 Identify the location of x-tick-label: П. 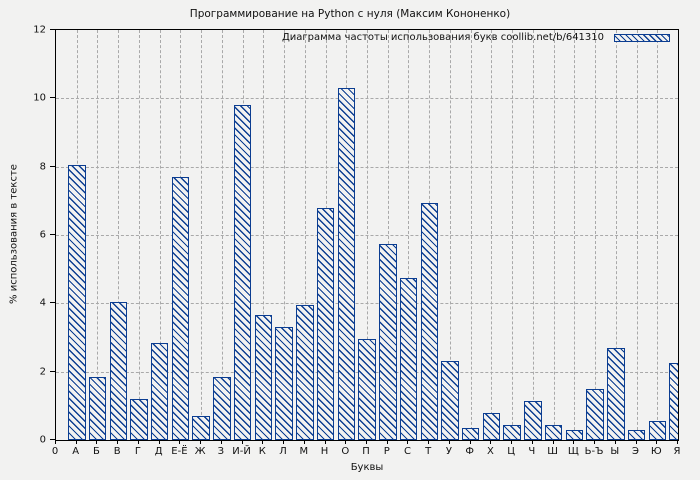
(366, 451).